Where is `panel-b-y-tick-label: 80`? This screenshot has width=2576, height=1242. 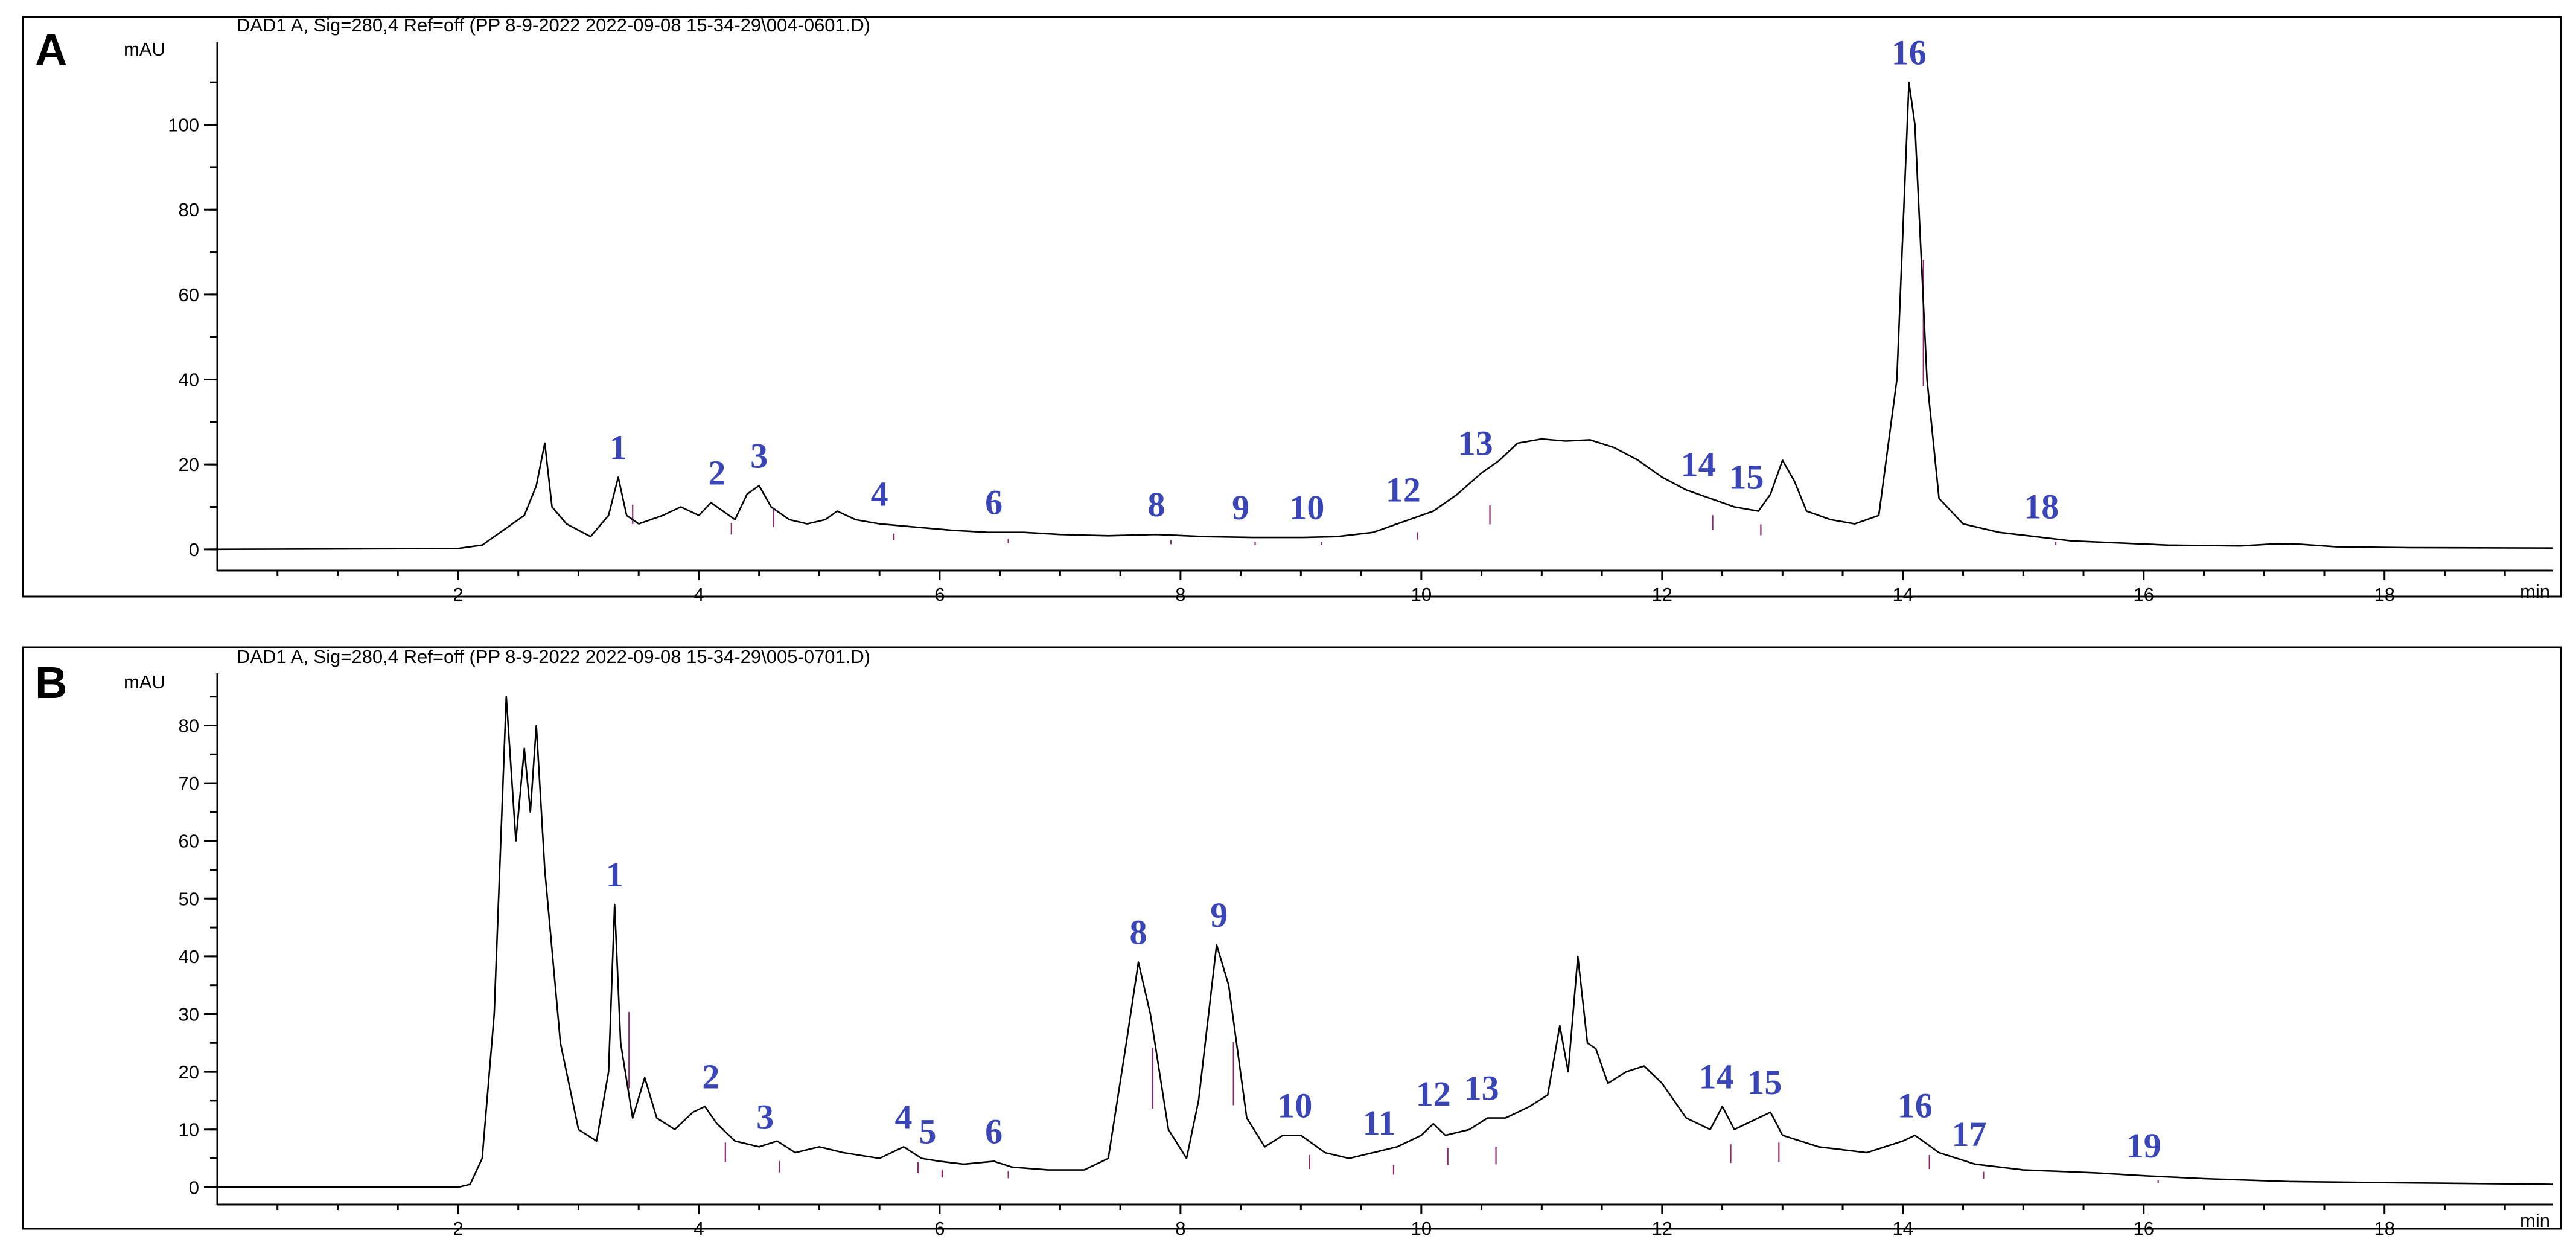 panel-b-y-tick-label: 80 is located at coordinates (189, 725).